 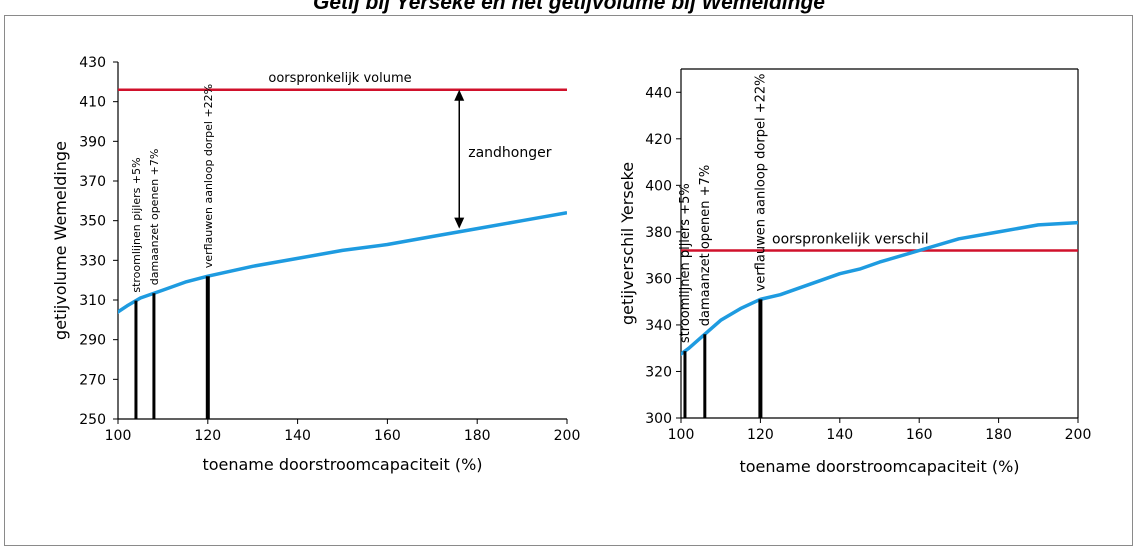 What do you see at coordinates (509, 153) in the screenshot?
I see `zandhonger-label: zandhonger` at bounding box center [509, 153].